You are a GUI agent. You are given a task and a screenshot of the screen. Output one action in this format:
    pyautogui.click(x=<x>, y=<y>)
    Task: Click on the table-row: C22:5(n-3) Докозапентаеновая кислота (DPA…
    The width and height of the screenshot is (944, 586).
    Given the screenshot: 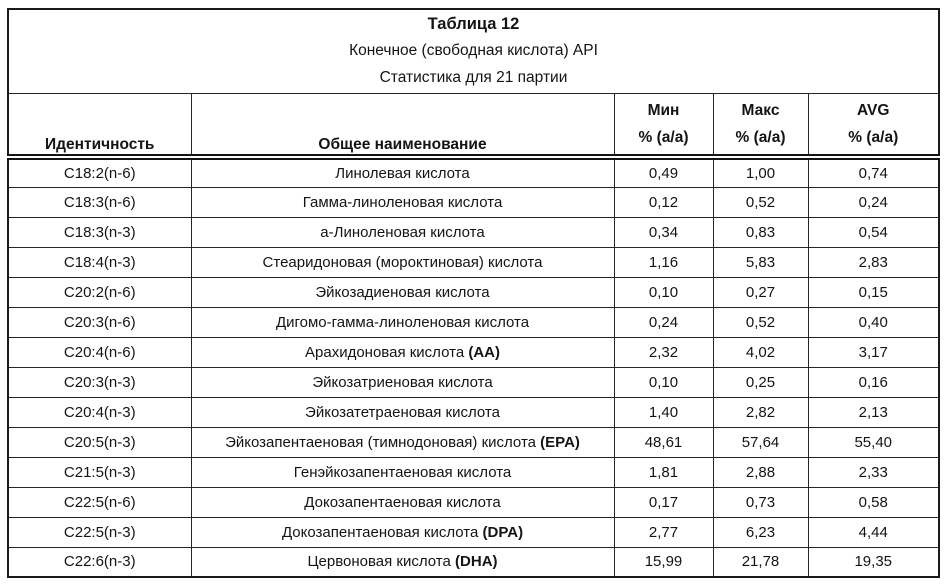 What is the action you would take?
    pyautogui.click(x=473, y=532)
    